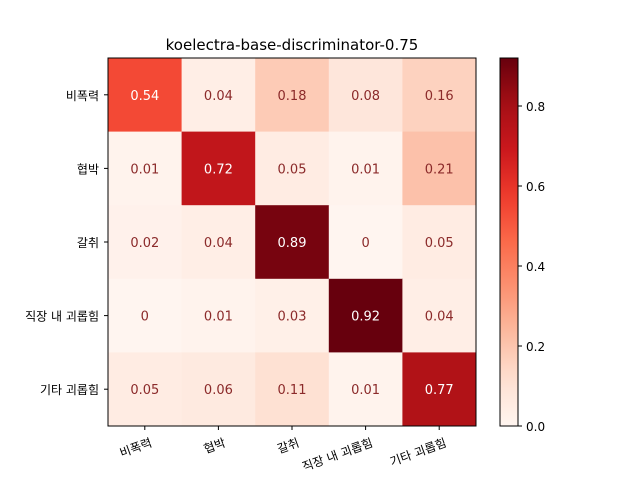 The height and width of the screenshot is (480, 640). I want to click on y-tick-label: 비폭력, so click(82, 96).